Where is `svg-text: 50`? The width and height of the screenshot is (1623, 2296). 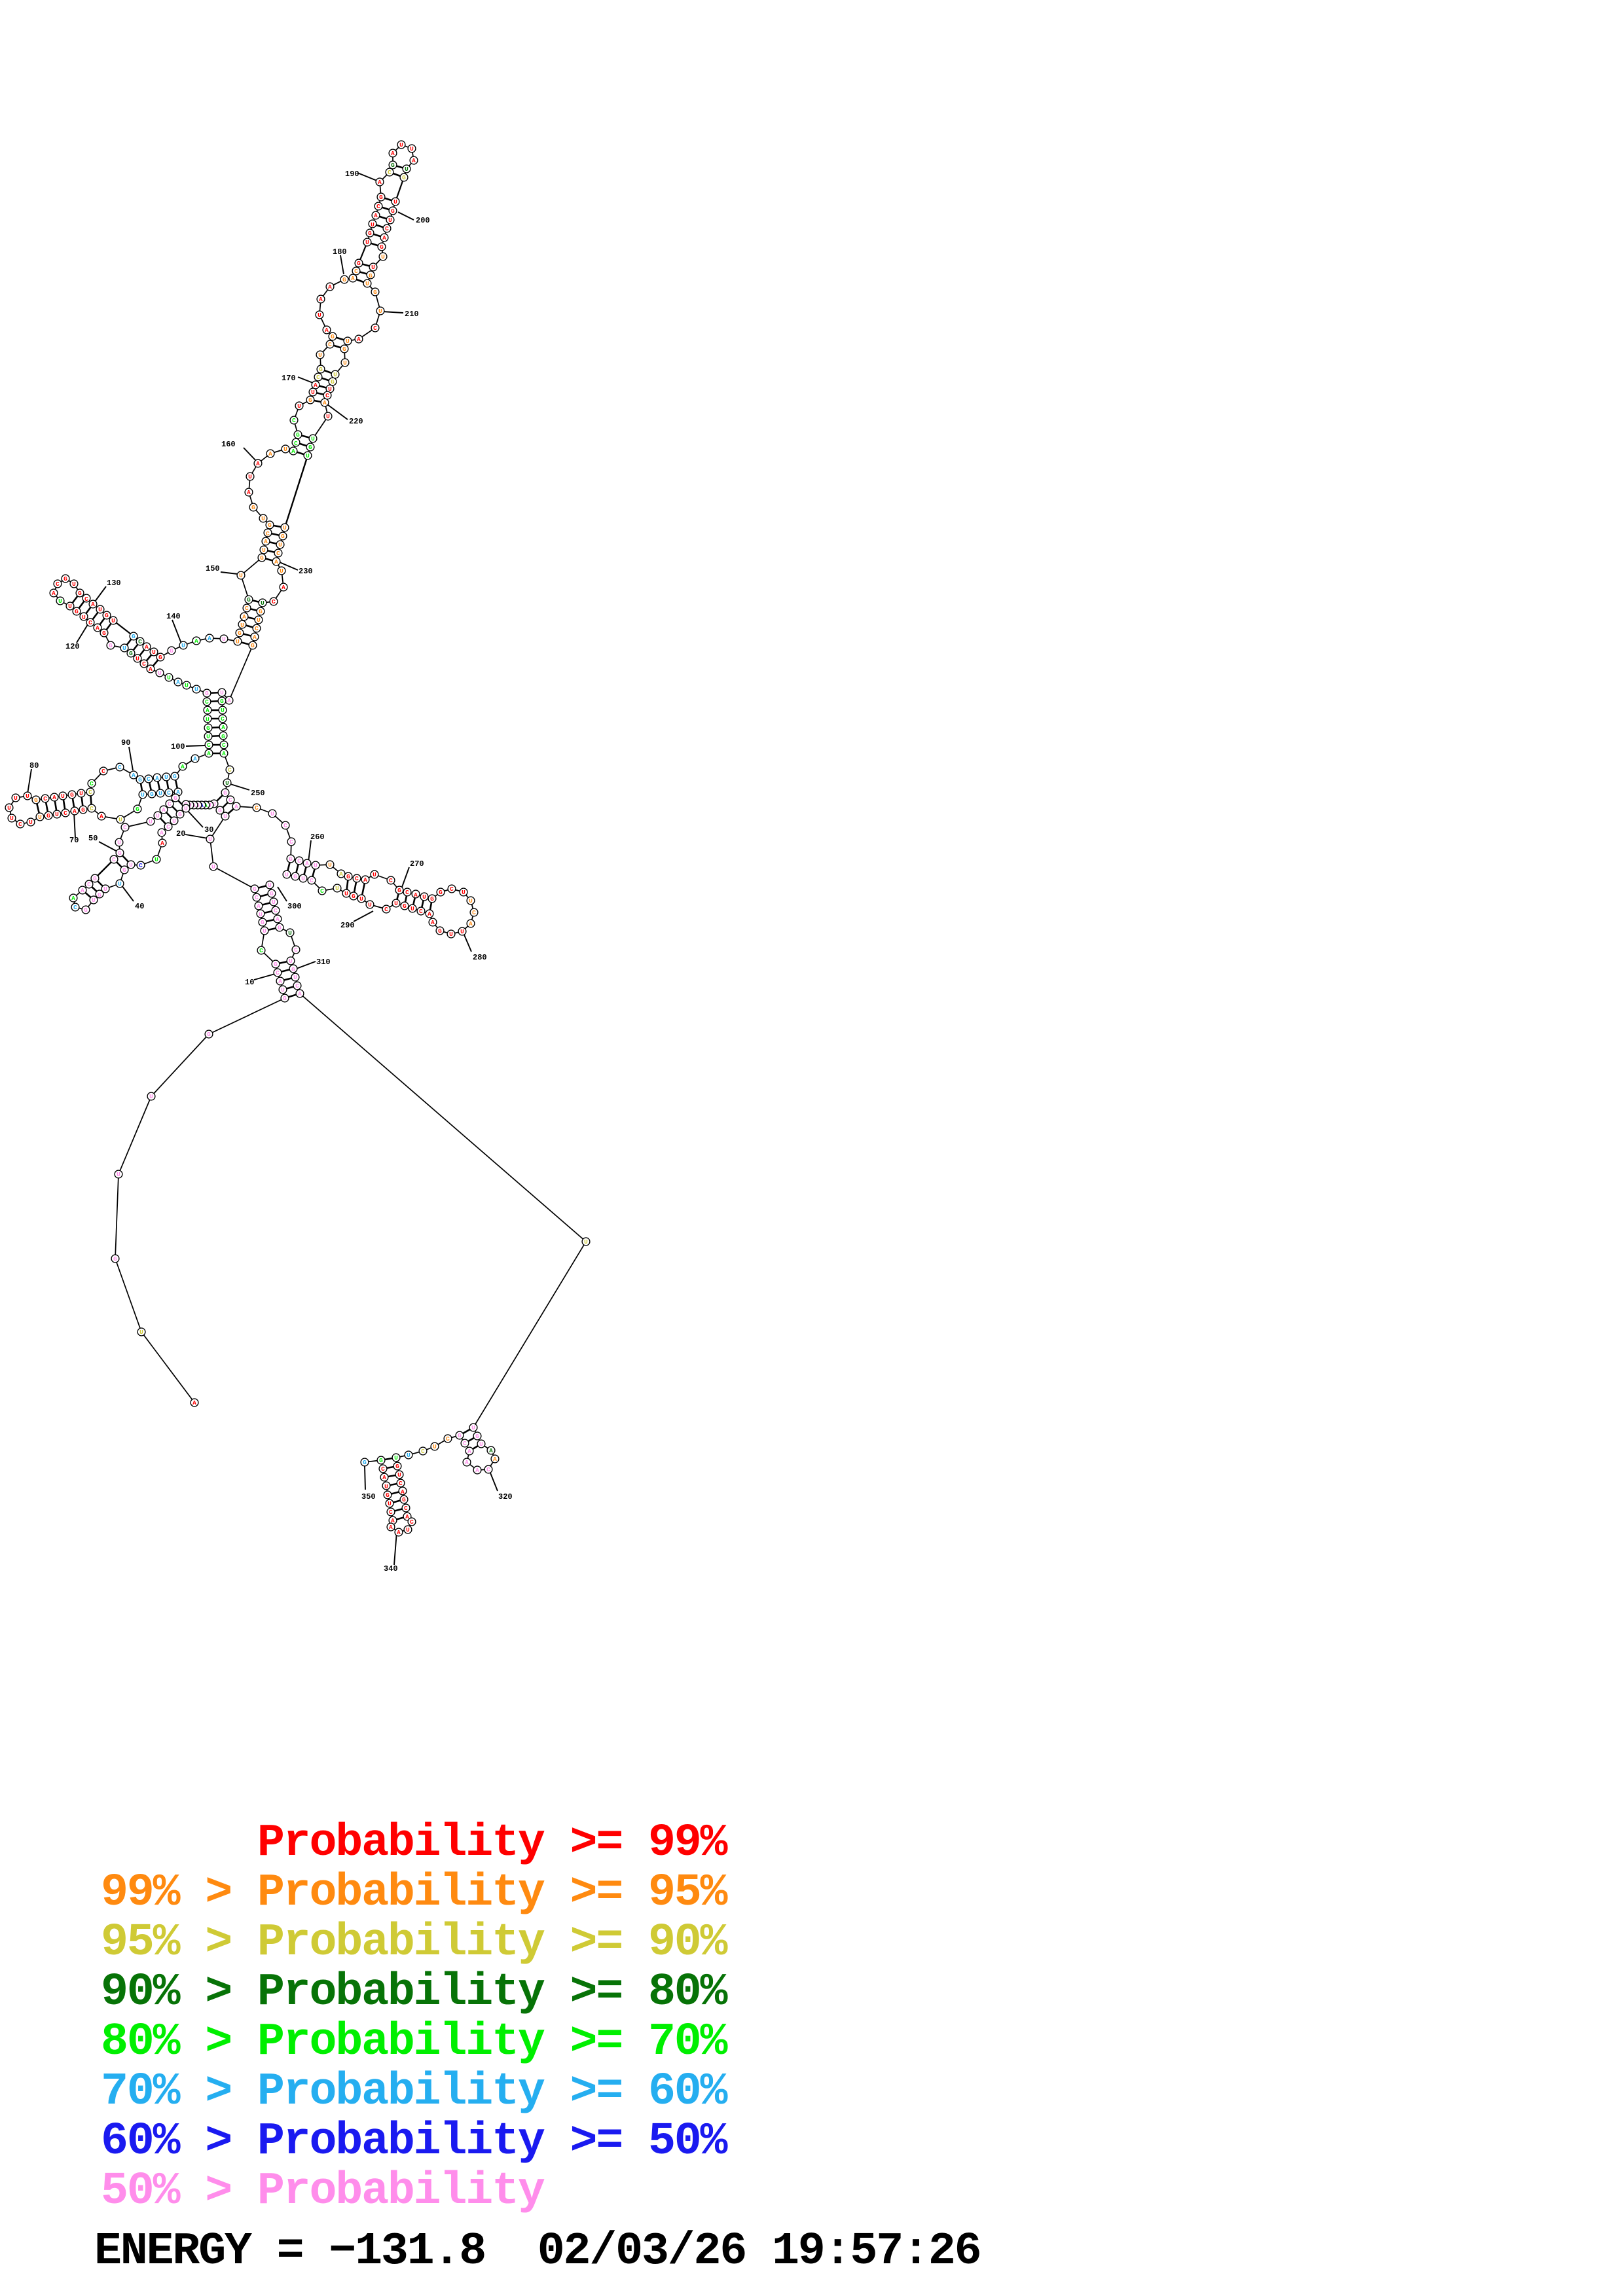
svg-text: 50 is located at coordinates (93, 838).